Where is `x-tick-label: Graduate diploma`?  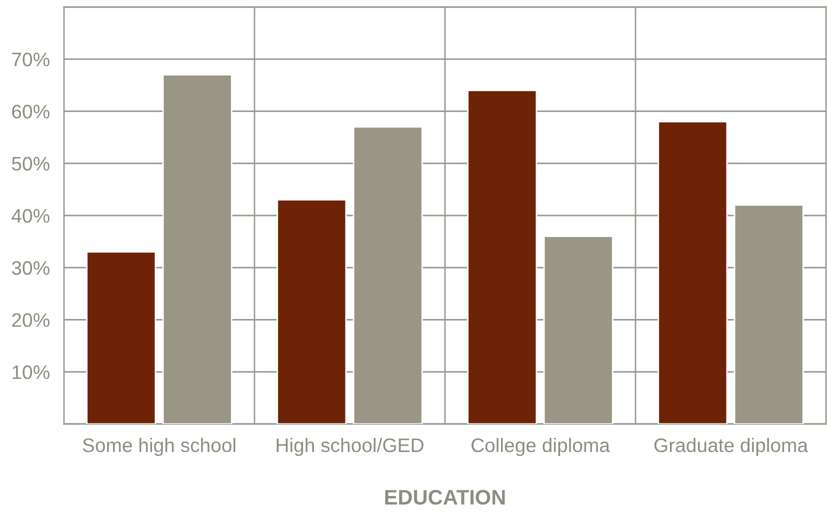
x-tick-label: Graduate diploma is located at coordinates (731, 447).